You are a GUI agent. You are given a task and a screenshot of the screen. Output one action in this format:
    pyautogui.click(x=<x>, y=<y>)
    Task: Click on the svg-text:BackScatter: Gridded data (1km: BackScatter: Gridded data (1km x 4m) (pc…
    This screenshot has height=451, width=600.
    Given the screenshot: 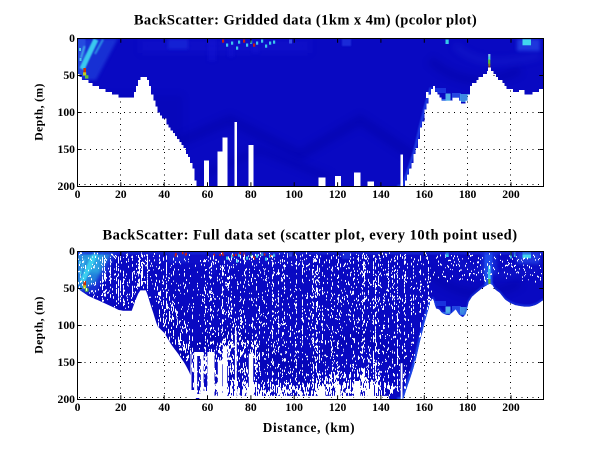 What is the action you would take?
    pyautogui.click(x=305, y=21)
    